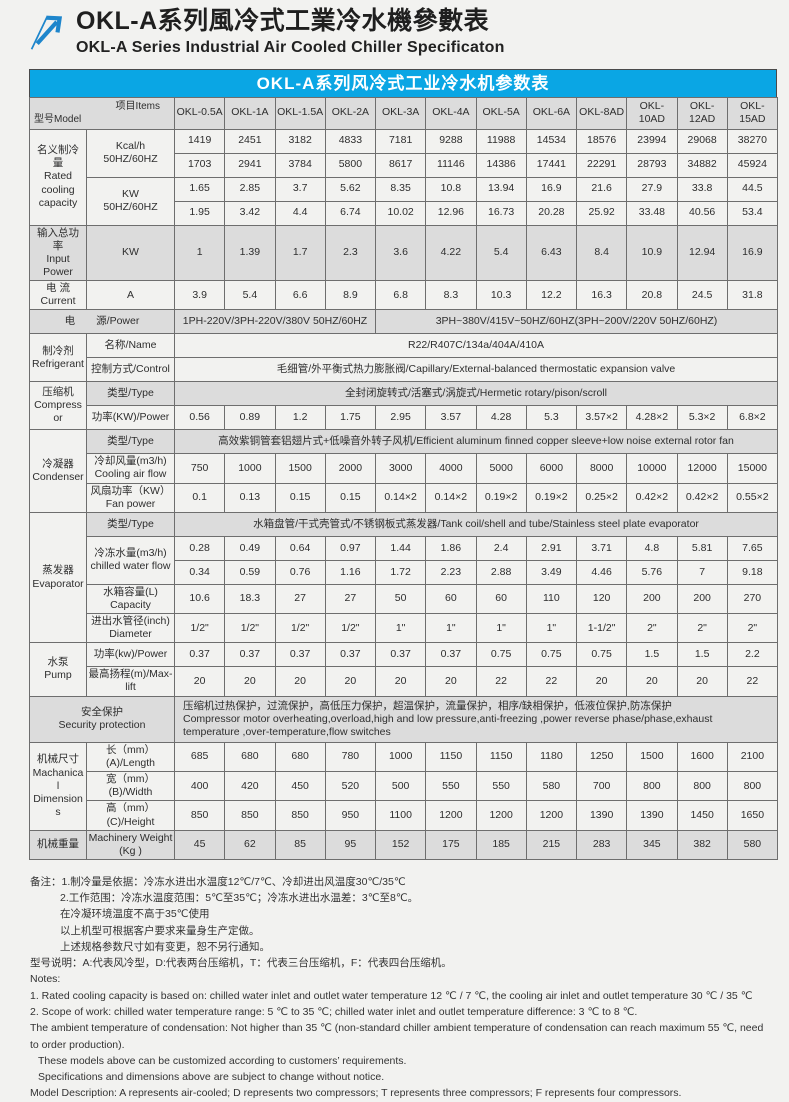 The width and height of the screenshot is (789, 1102). I want to click on merged-value-cell: R22/R407C/134a/404A/410A, so click(476, 346).